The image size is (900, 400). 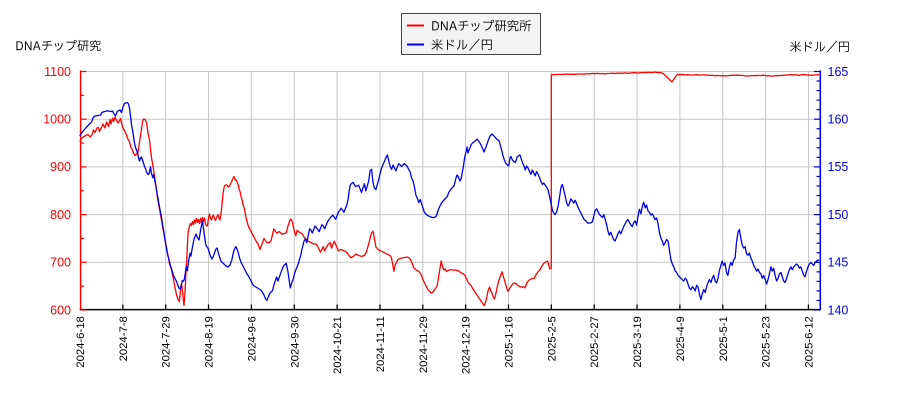 I want to click on svg-text: 1000, so click(x=57, y=120).